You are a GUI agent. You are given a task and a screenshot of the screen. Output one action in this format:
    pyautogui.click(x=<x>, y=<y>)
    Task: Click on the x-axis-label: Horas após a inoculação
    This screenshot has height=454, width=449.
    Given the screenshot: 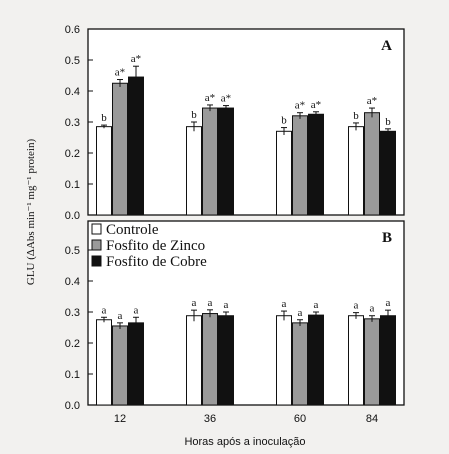 What is the action you would take?
    pyautogui.click(x=244, y=442)
    